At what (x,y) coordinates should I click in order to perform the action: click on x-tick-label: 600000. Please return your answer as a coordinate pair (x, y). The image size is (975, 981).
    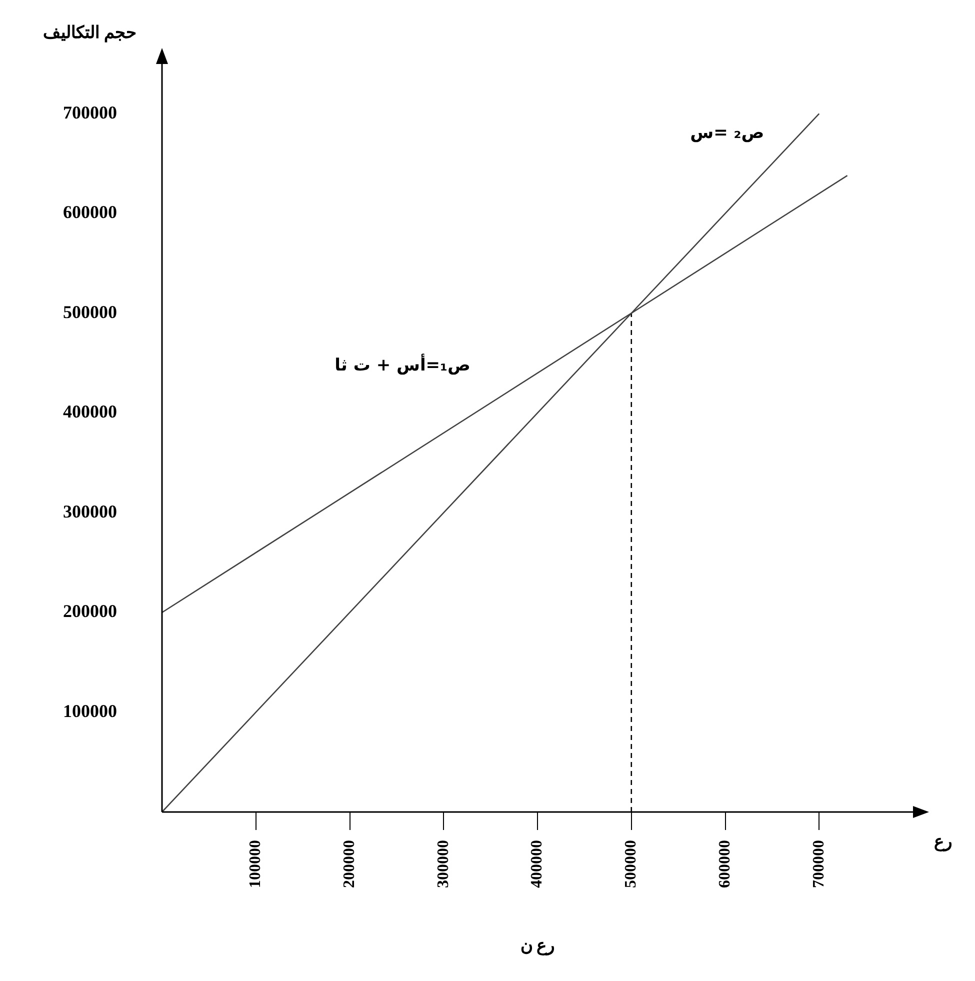
    Looking at the image, I should click on (725, 864).